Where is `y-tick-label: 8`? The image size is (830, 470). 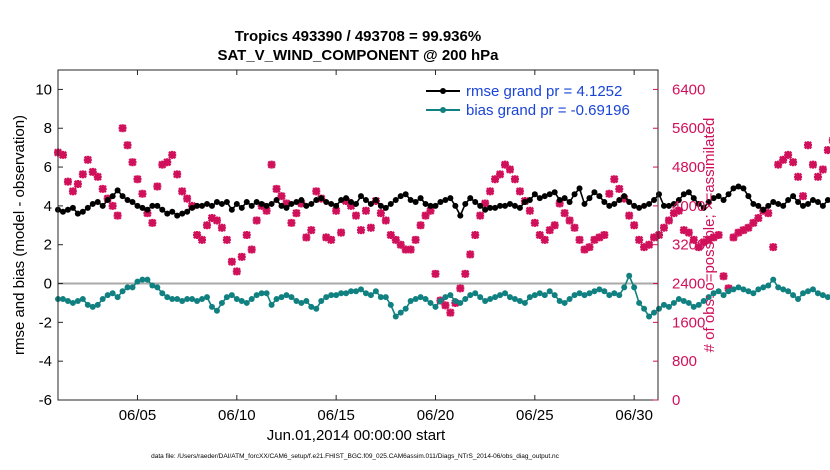 y-tick-label: 8 is located at coordinates (48, 128).